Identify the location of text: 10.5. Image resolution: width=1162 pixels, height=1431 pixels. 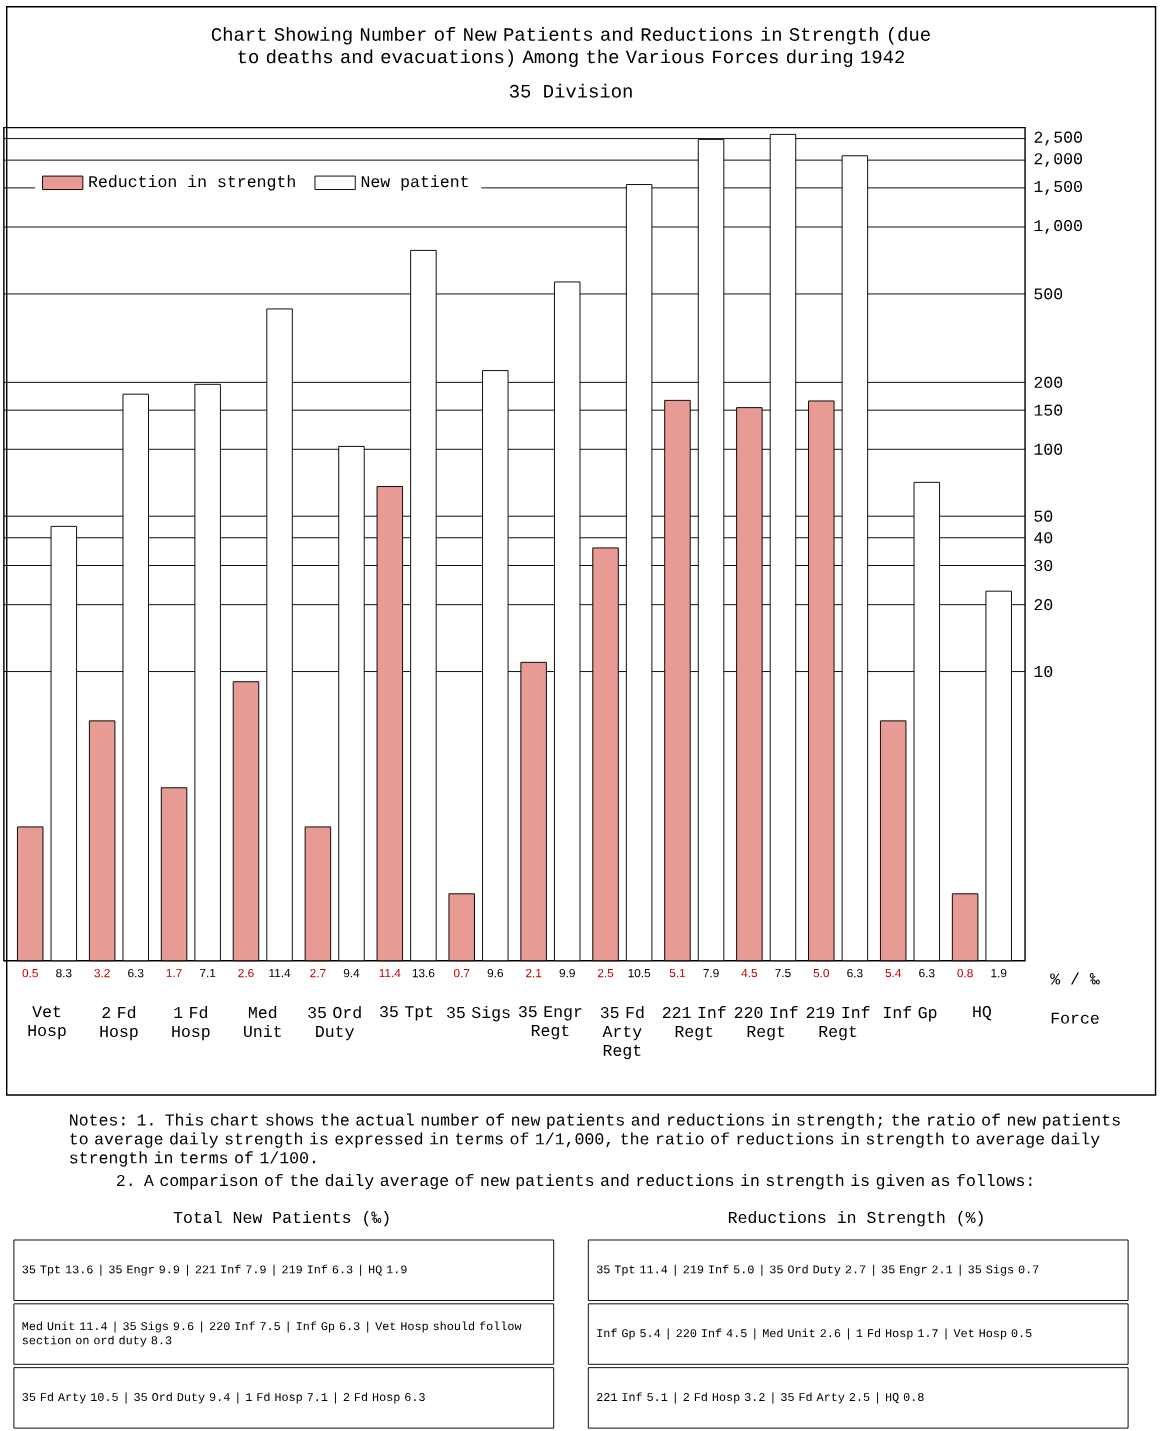
(639, 973).